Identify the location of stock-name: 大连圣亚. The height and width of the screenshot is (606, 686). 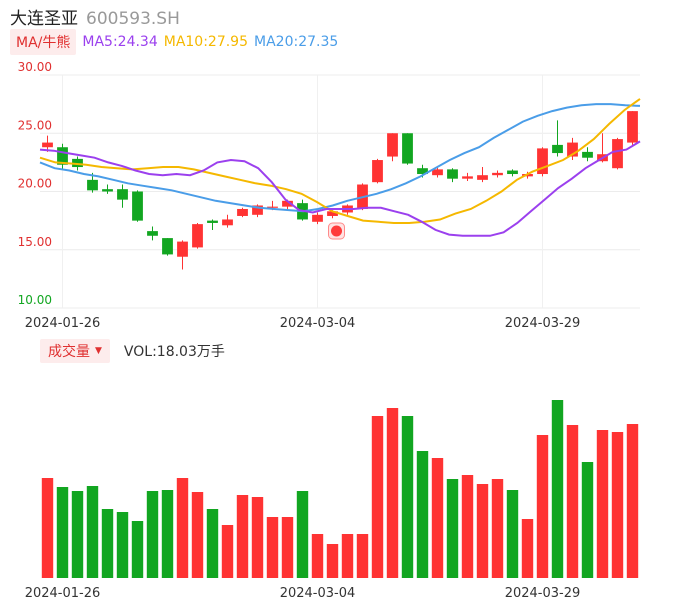
(44, 19).